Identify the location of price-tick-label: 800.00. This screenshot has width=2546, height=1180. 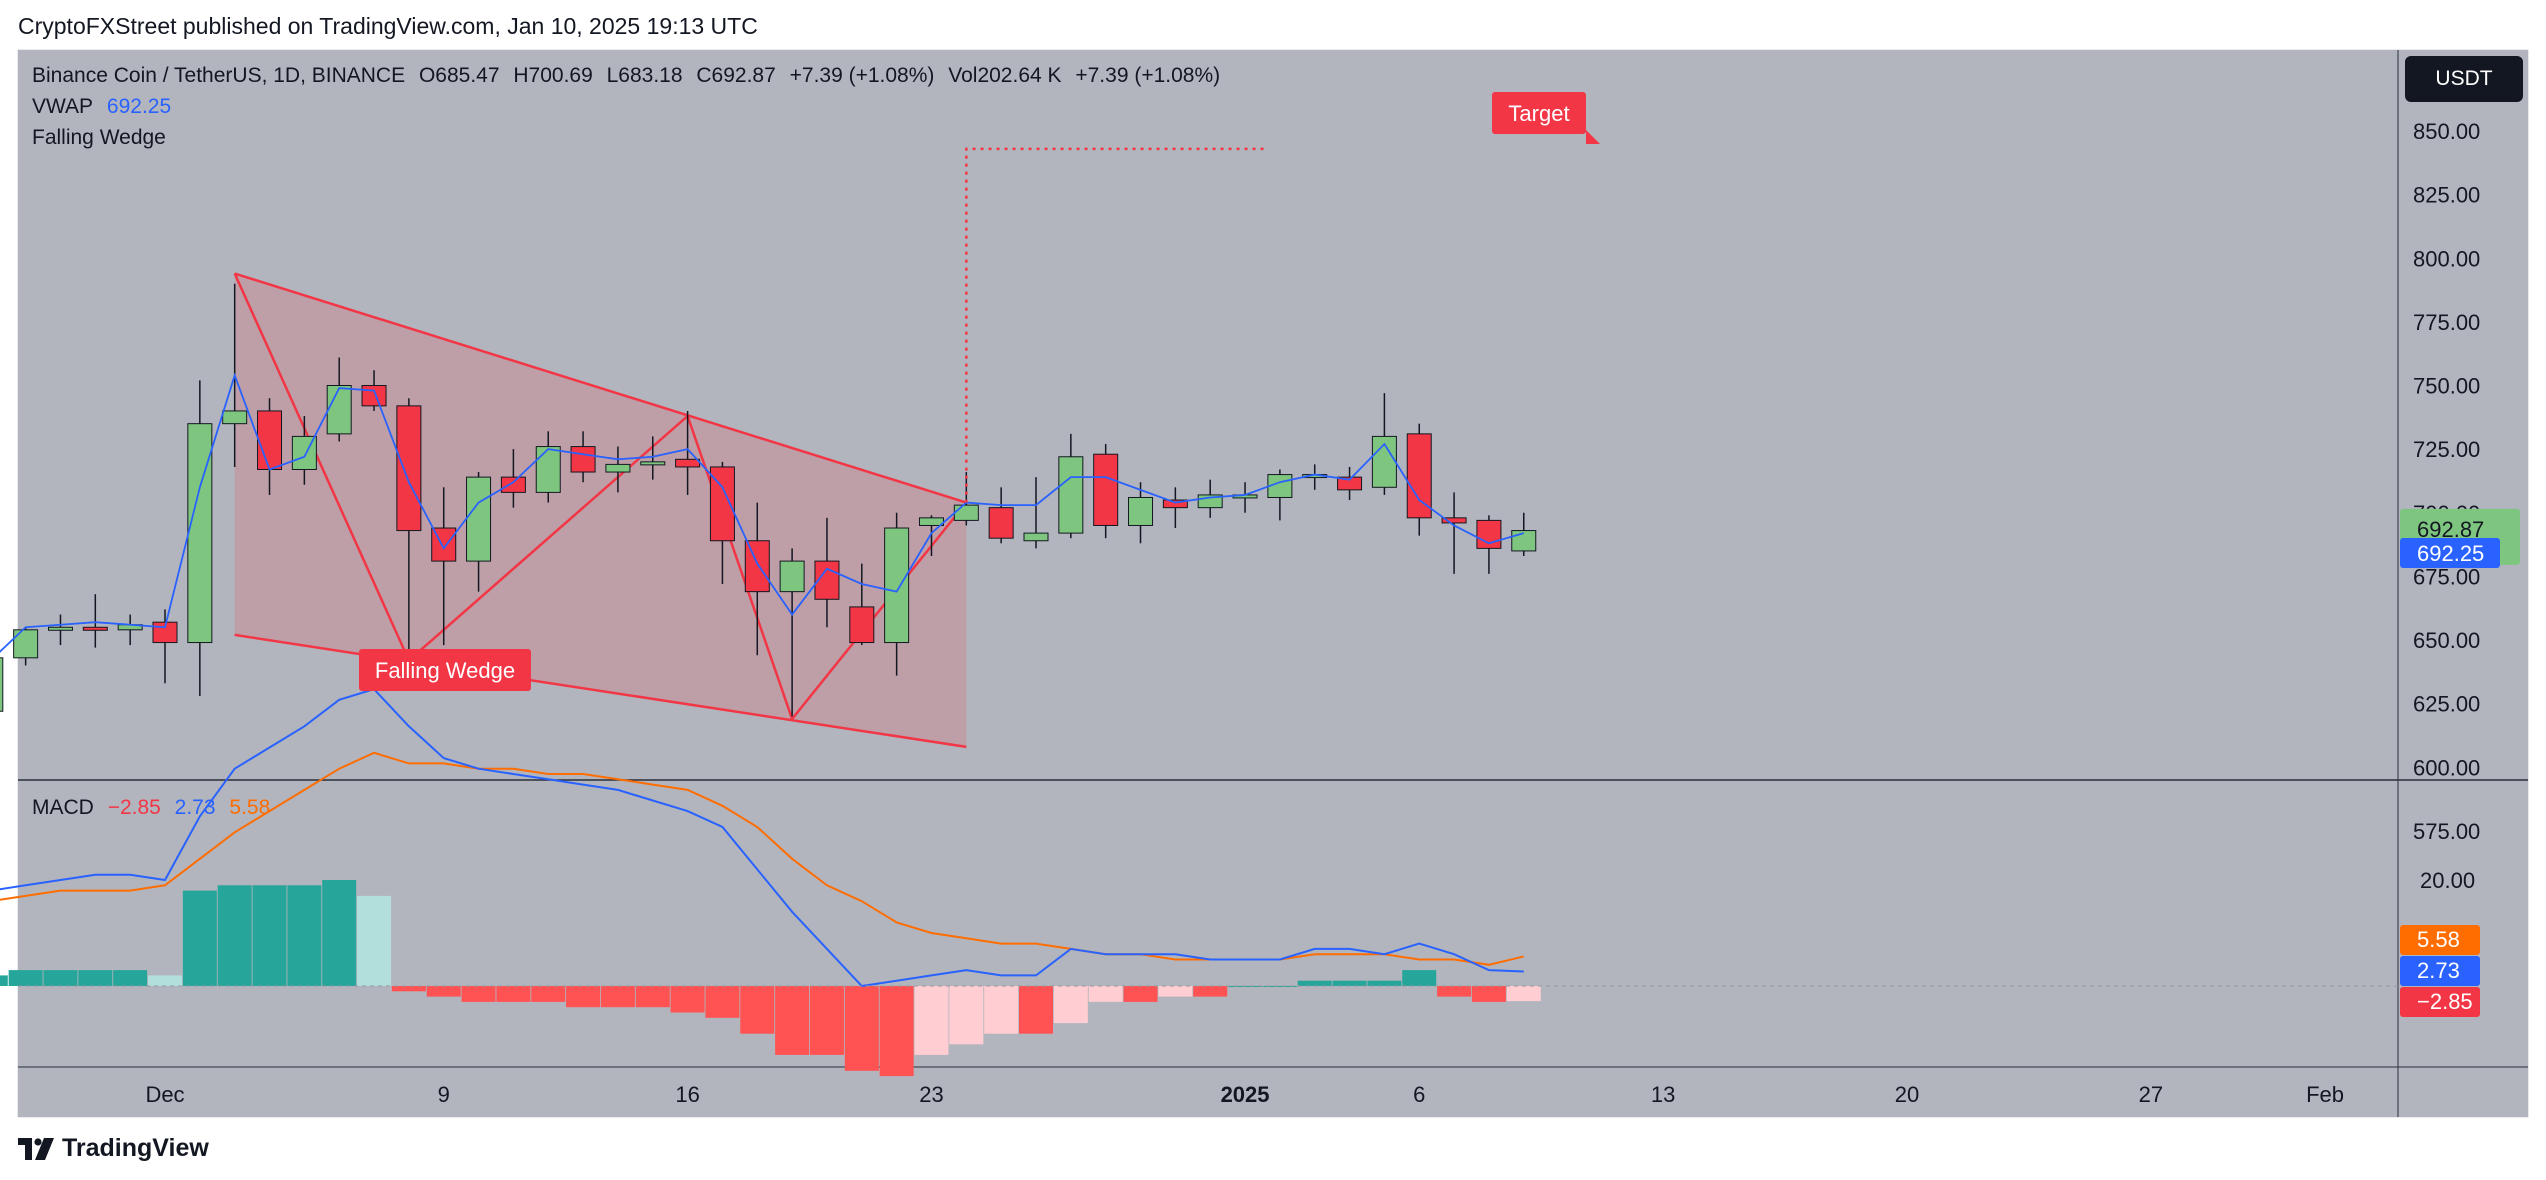
(2446, 258).